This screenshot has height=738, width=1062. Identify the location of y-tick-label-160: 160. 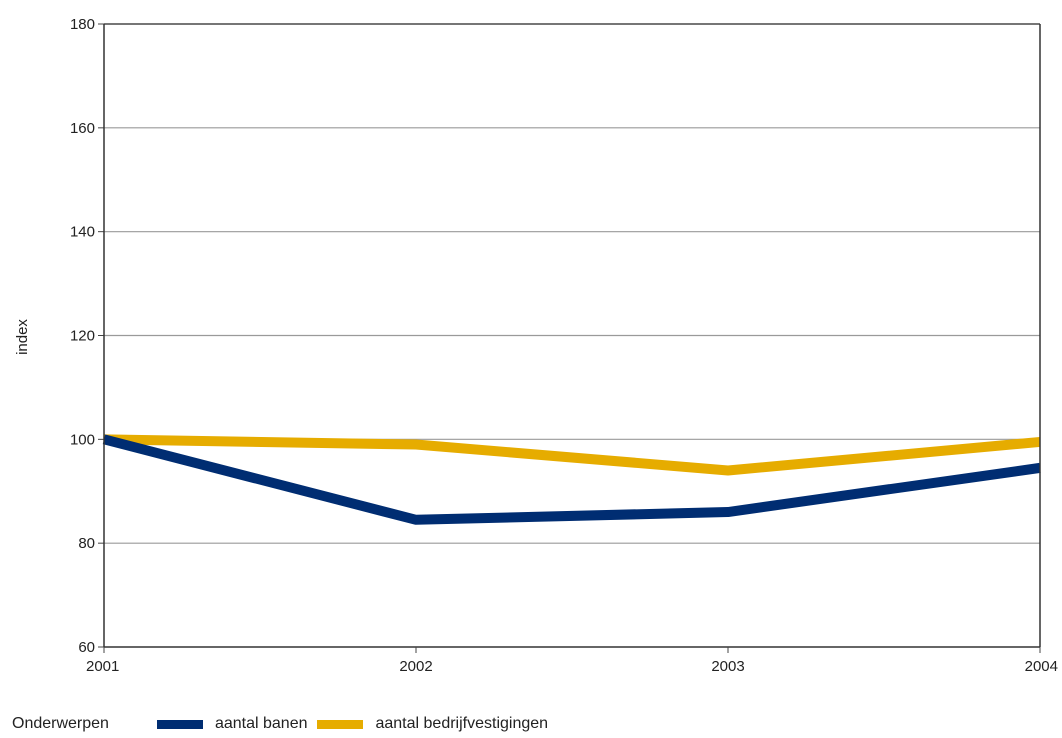
(82, 128).